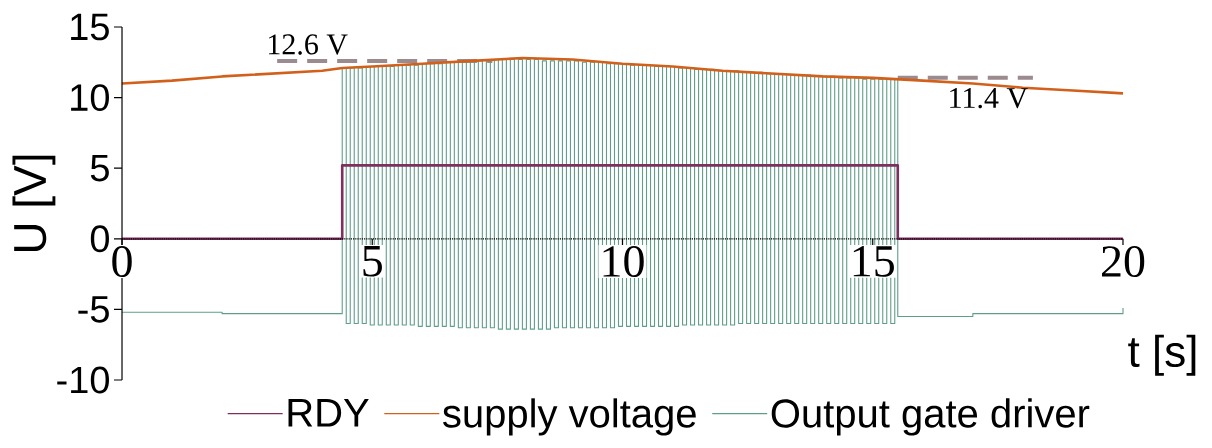 The width and height of the screenshot is (1212, 448). Describe the element at coordinates (83, 380) in the screenshot. I see `y-tick-label: -10` at that location.